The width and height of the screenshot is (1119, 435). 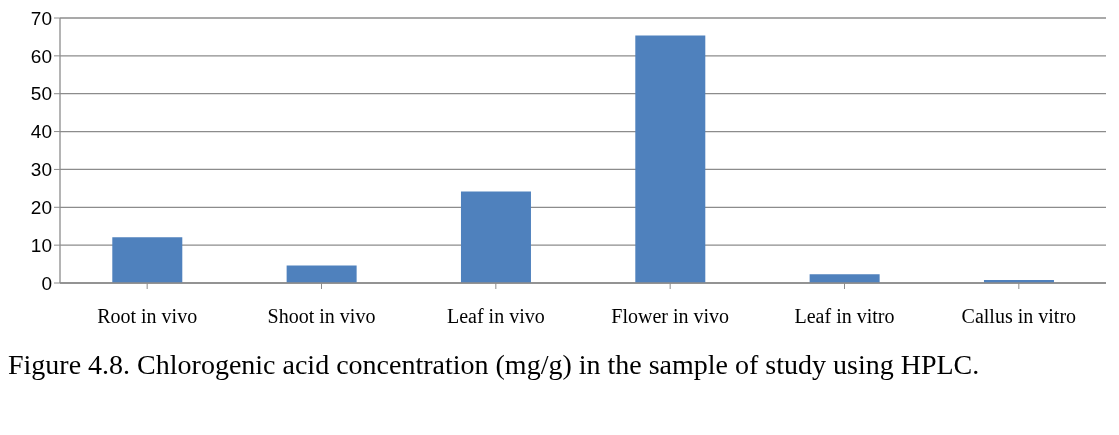 I want to click on y-tick-label: 30, so click(x=41, y=170).